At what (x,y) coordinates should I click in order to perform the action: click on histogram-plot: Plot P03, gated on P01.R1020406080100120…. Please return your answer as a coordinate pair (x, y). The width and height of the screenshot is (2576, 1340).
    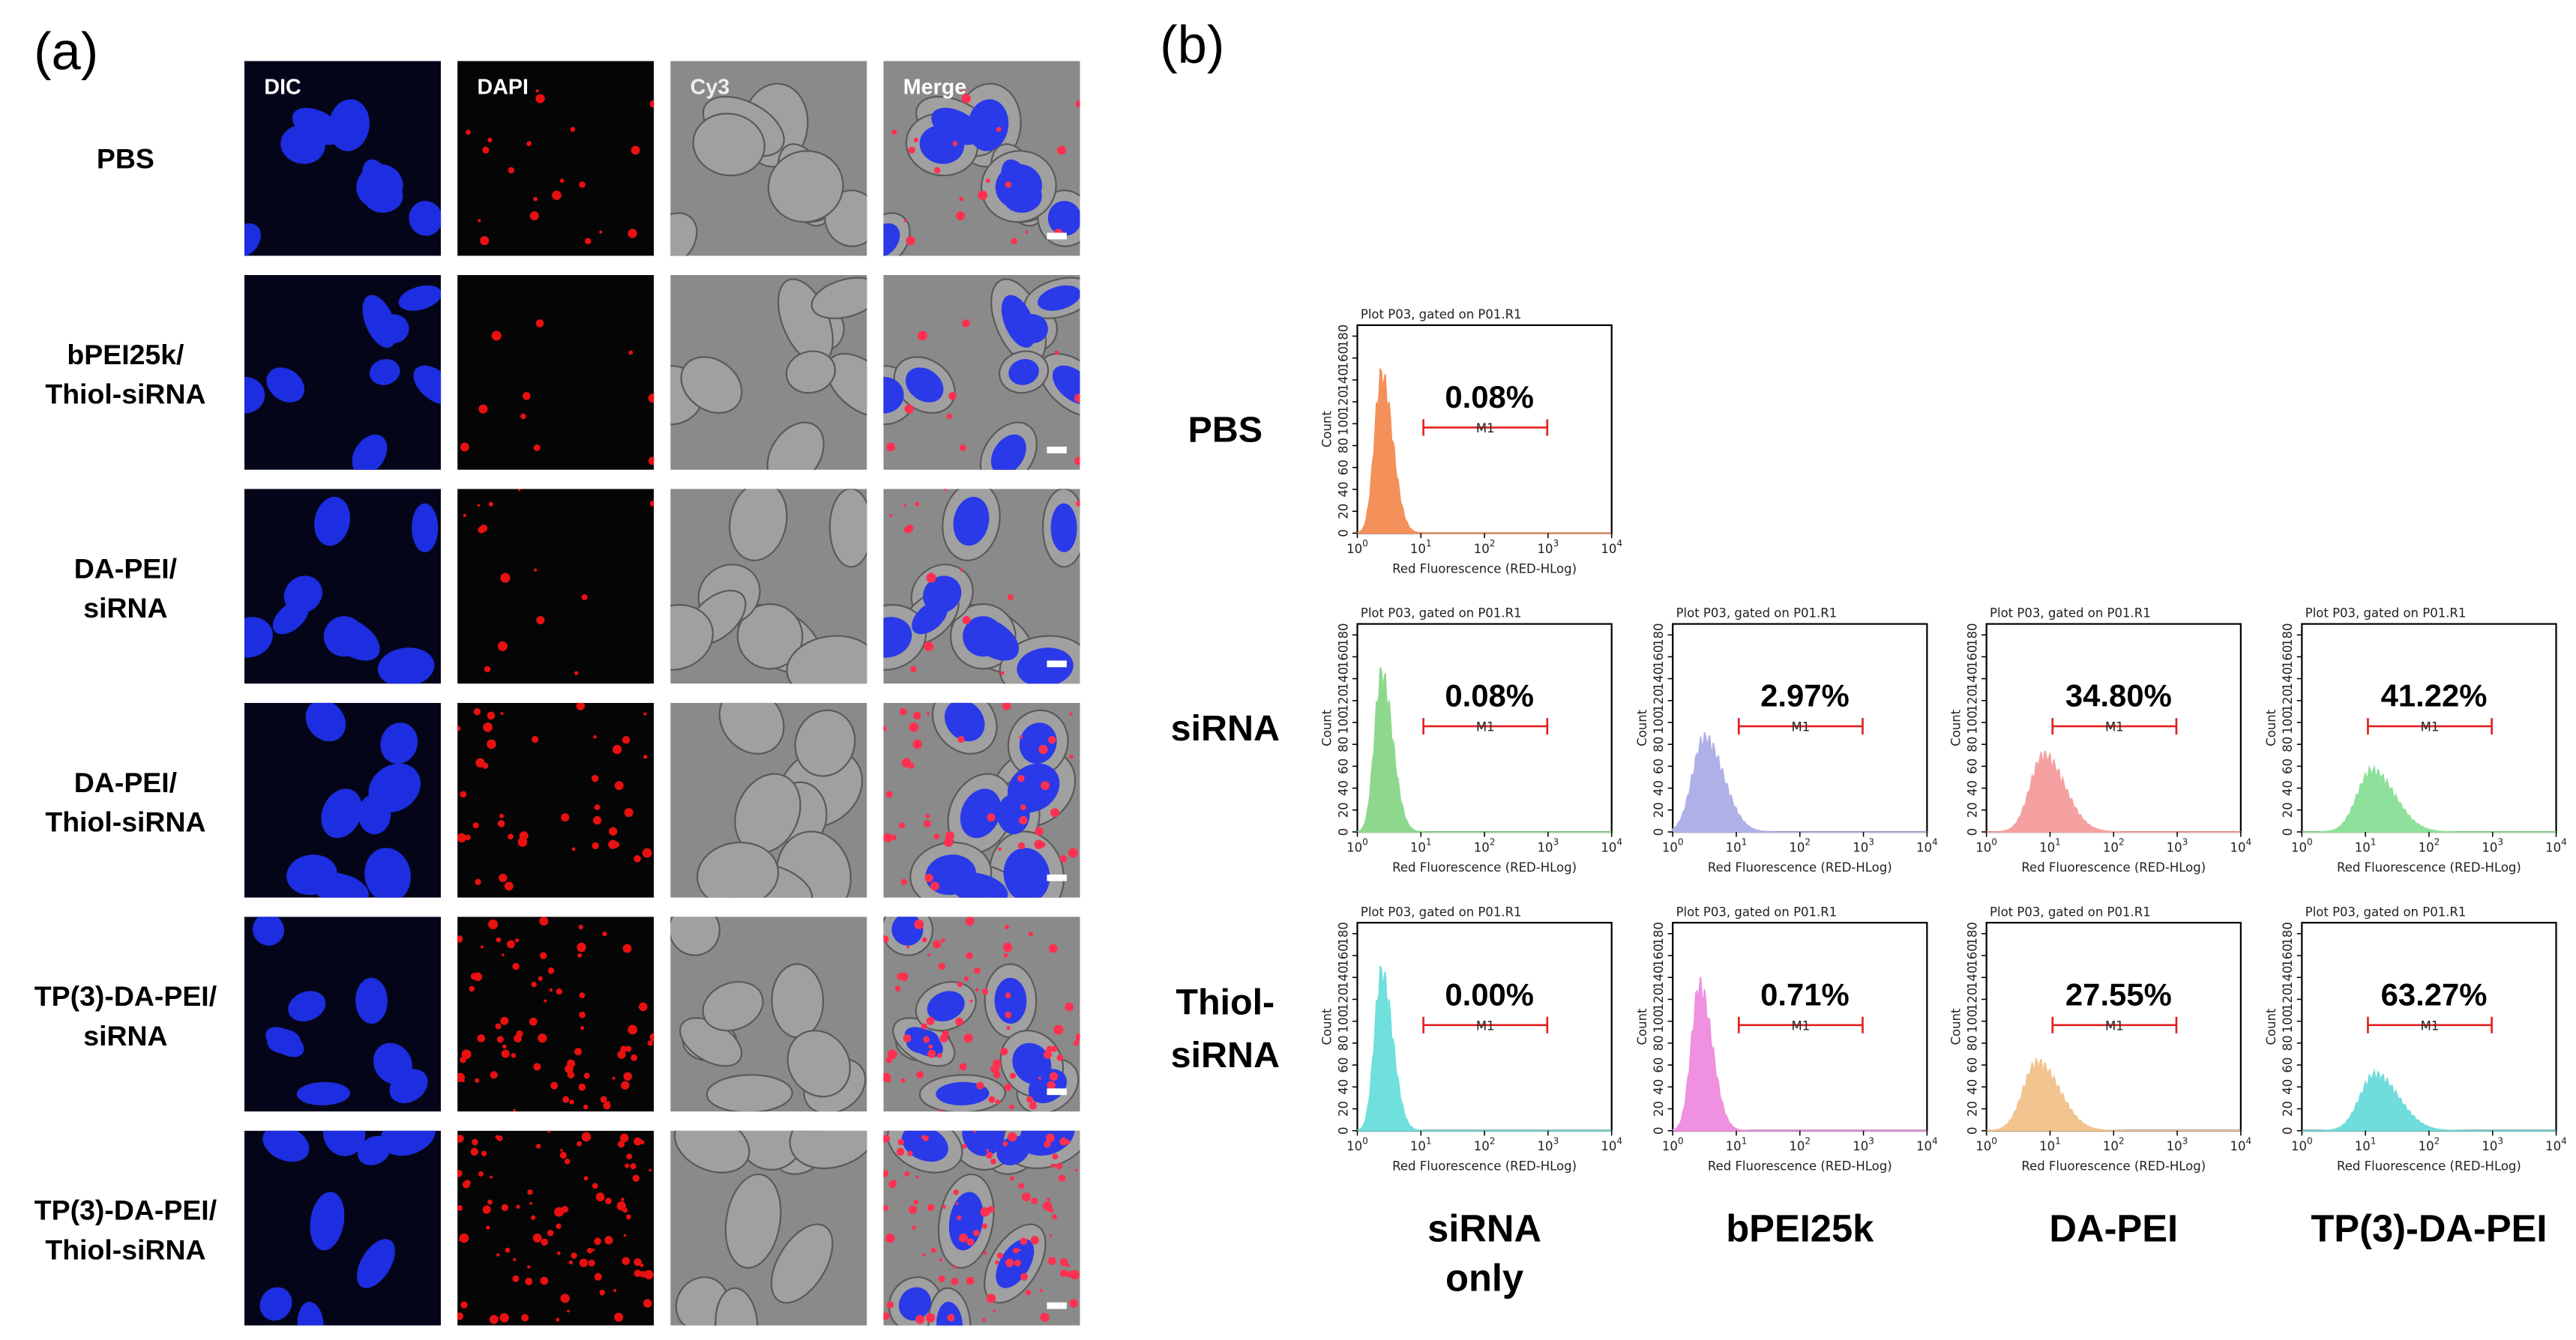
    Looking at the image, I should click on (2099, 1039).